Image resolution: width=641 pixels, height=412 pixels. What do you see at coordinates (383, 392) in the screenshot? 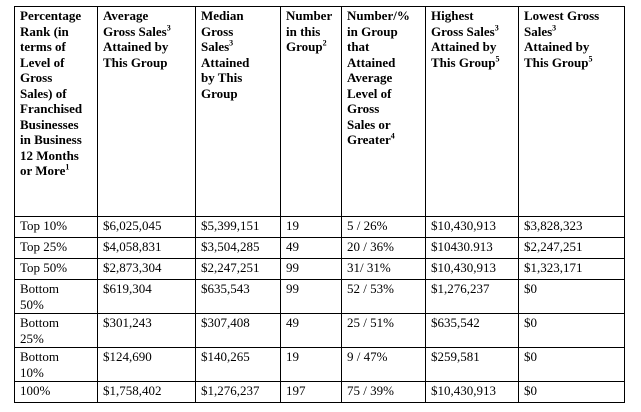
I see `cell-attained: 75 / 39%` at bounding box center [383, 392].